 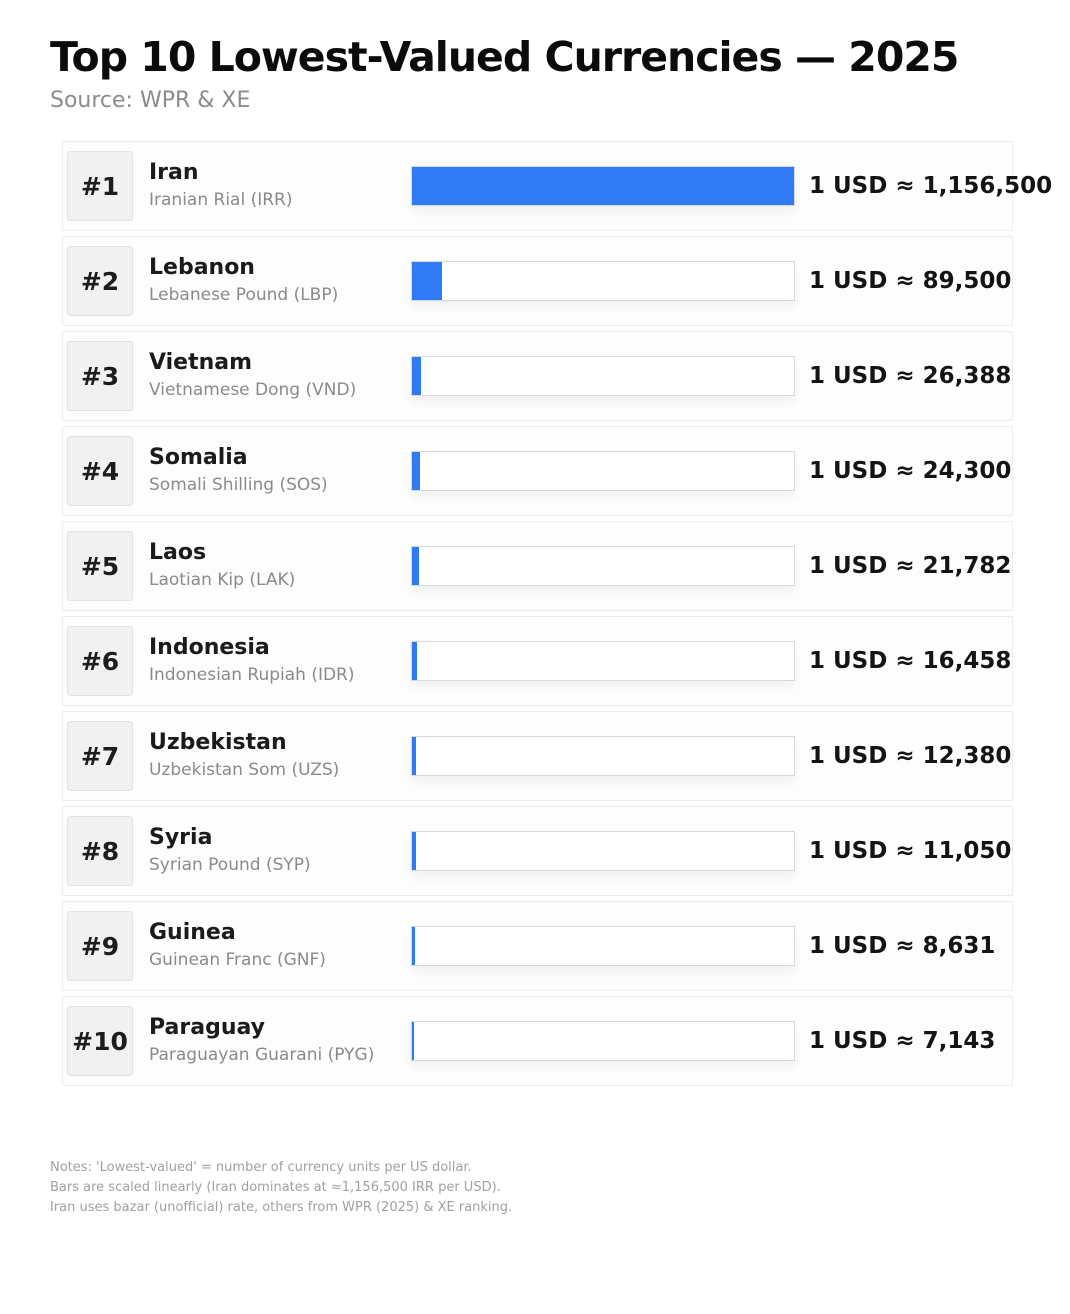 What do you see at coordinates (237, 959) in the screenshot?
I see `currency-name: Guinean Franc (GNF)` at bounding box center [237, 959].